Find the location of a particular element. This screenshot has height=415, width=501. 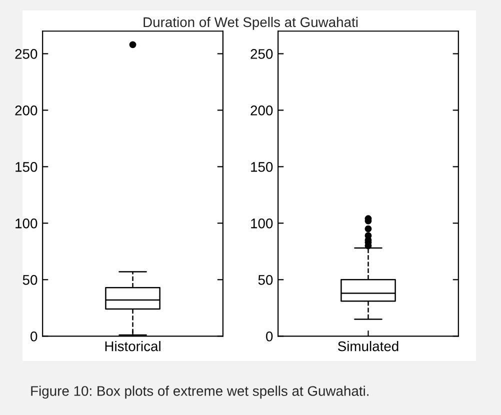

x-tick-label: Simulated is located at coordinates (368, 346).